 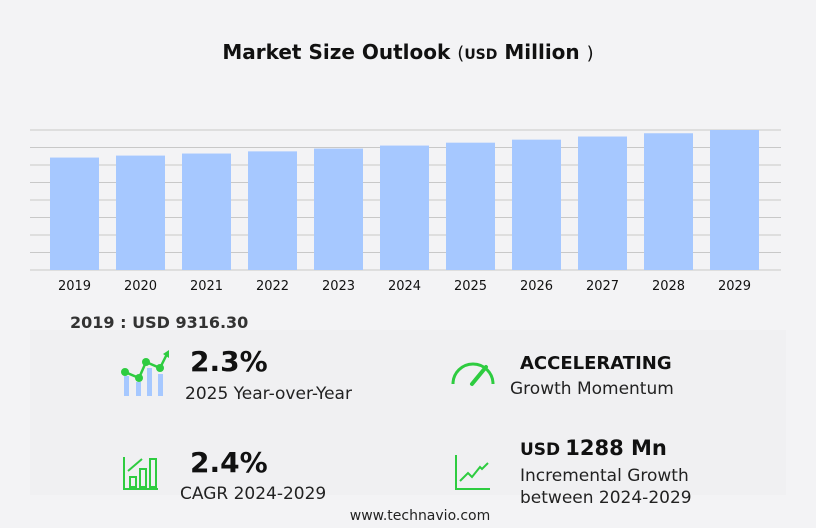 What do you see at coordinates (602, 286) in the screenshot?
I see `x-tick-label: 2027` at bounding box center [602, 286].